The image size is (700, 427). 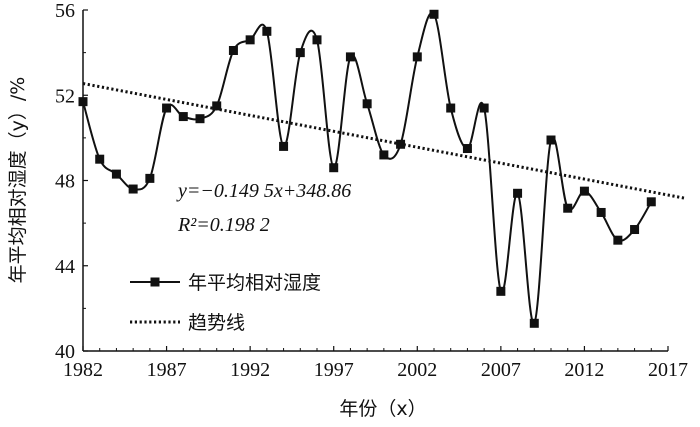 What do you see at coordinates (167, 370) in the screenshot?
I see `x-tick-label: 1987` at bounding box center [167, 370].